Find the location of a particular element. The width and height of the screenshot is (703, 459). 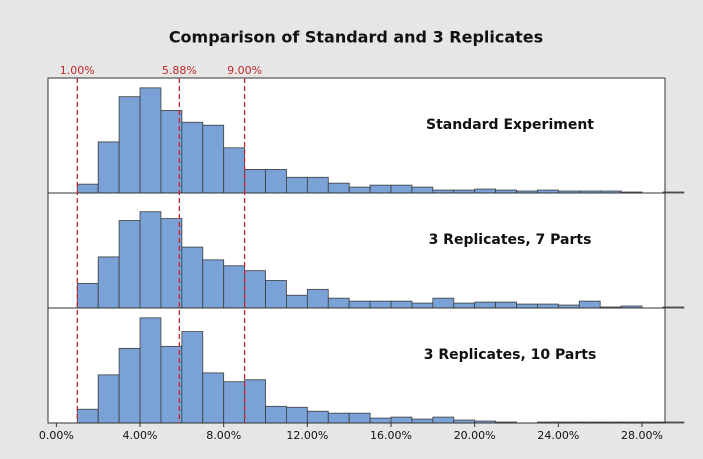

x-tick-label: 16.00% is located at coordinates (391, 435).